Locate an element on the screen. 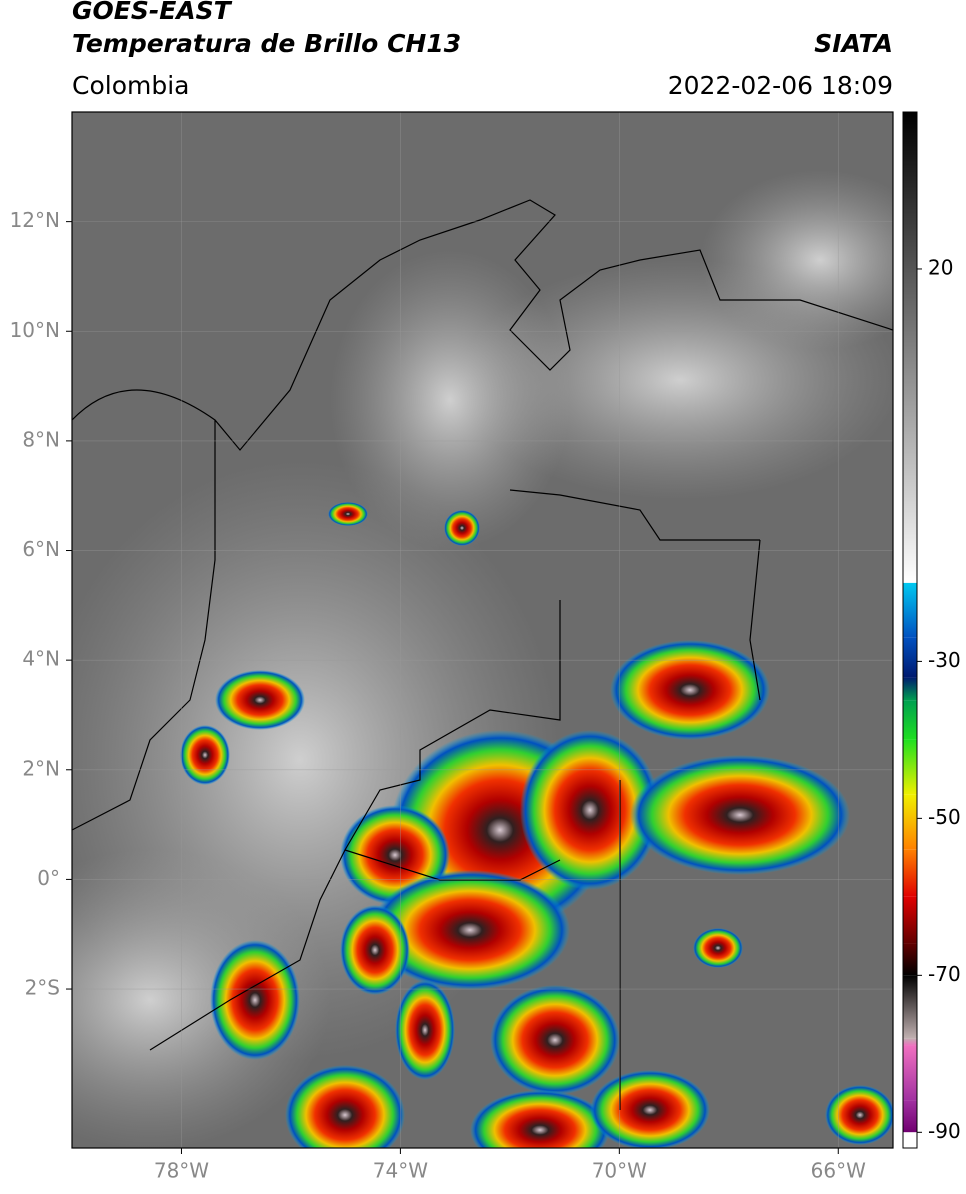  colorbar is located at coordinates (910, 630).